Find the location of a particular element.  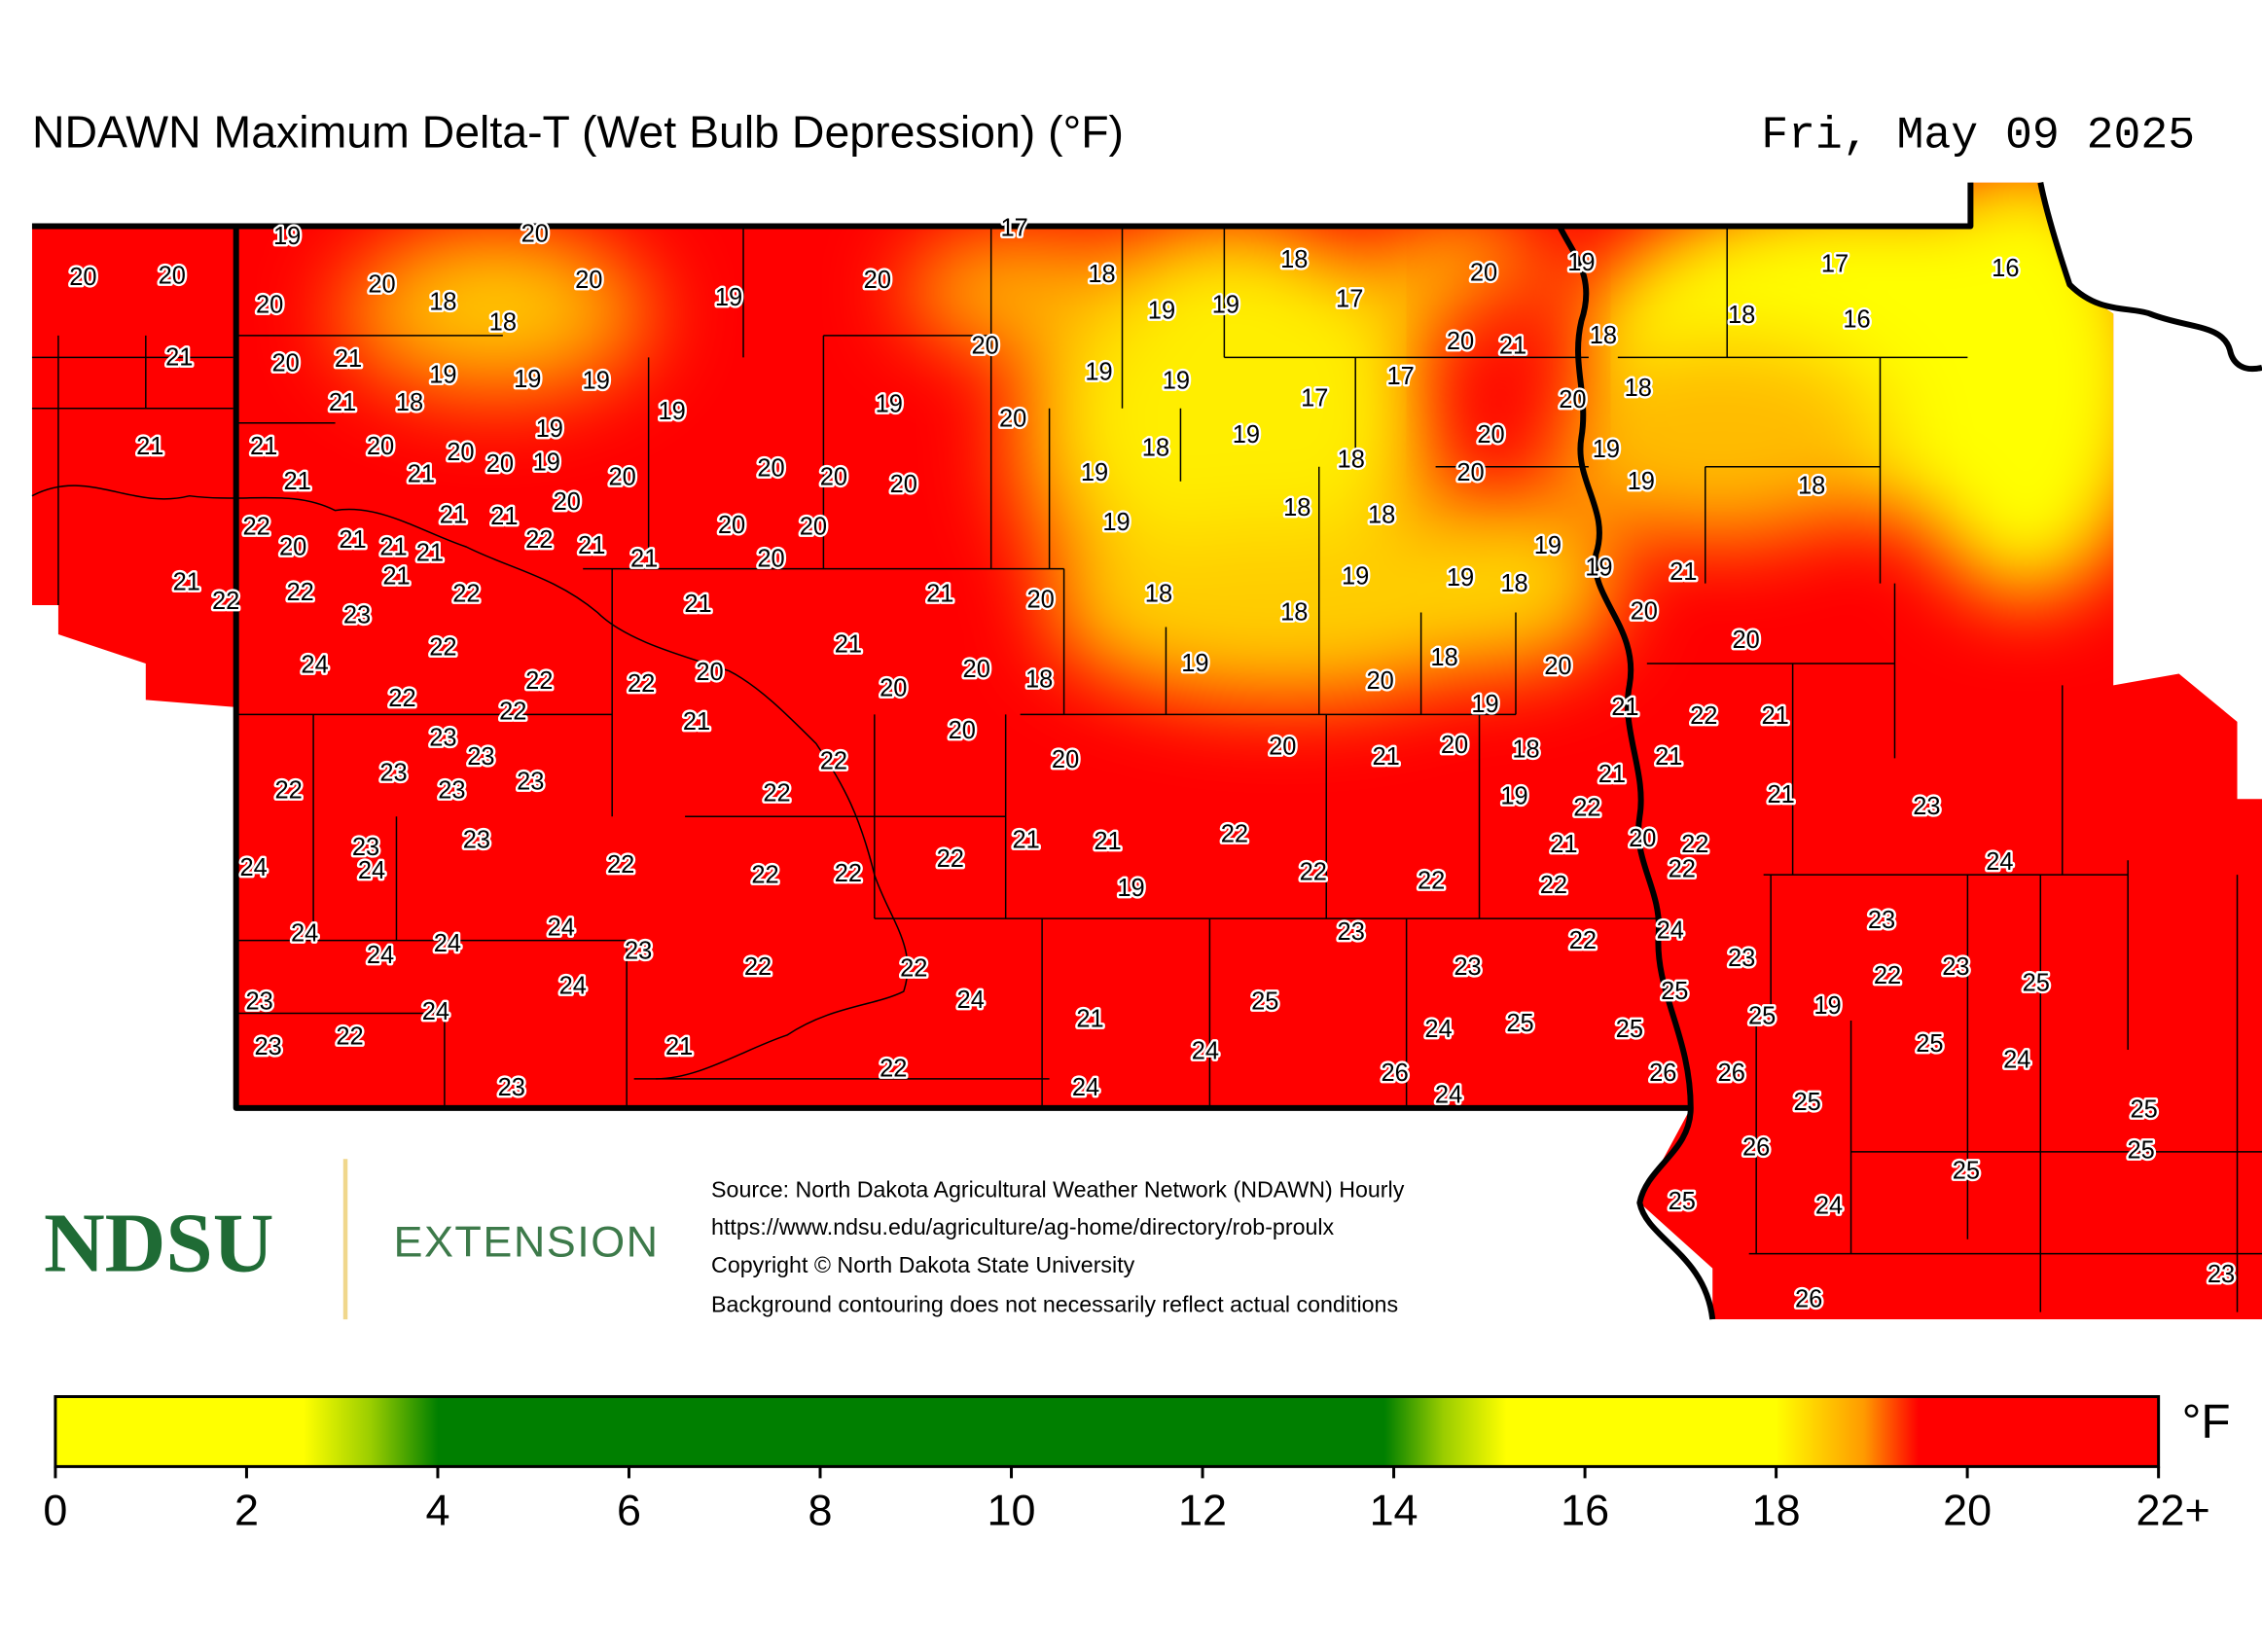

colorbar-tick-label: 4 is located at coordinates (437, 1509).